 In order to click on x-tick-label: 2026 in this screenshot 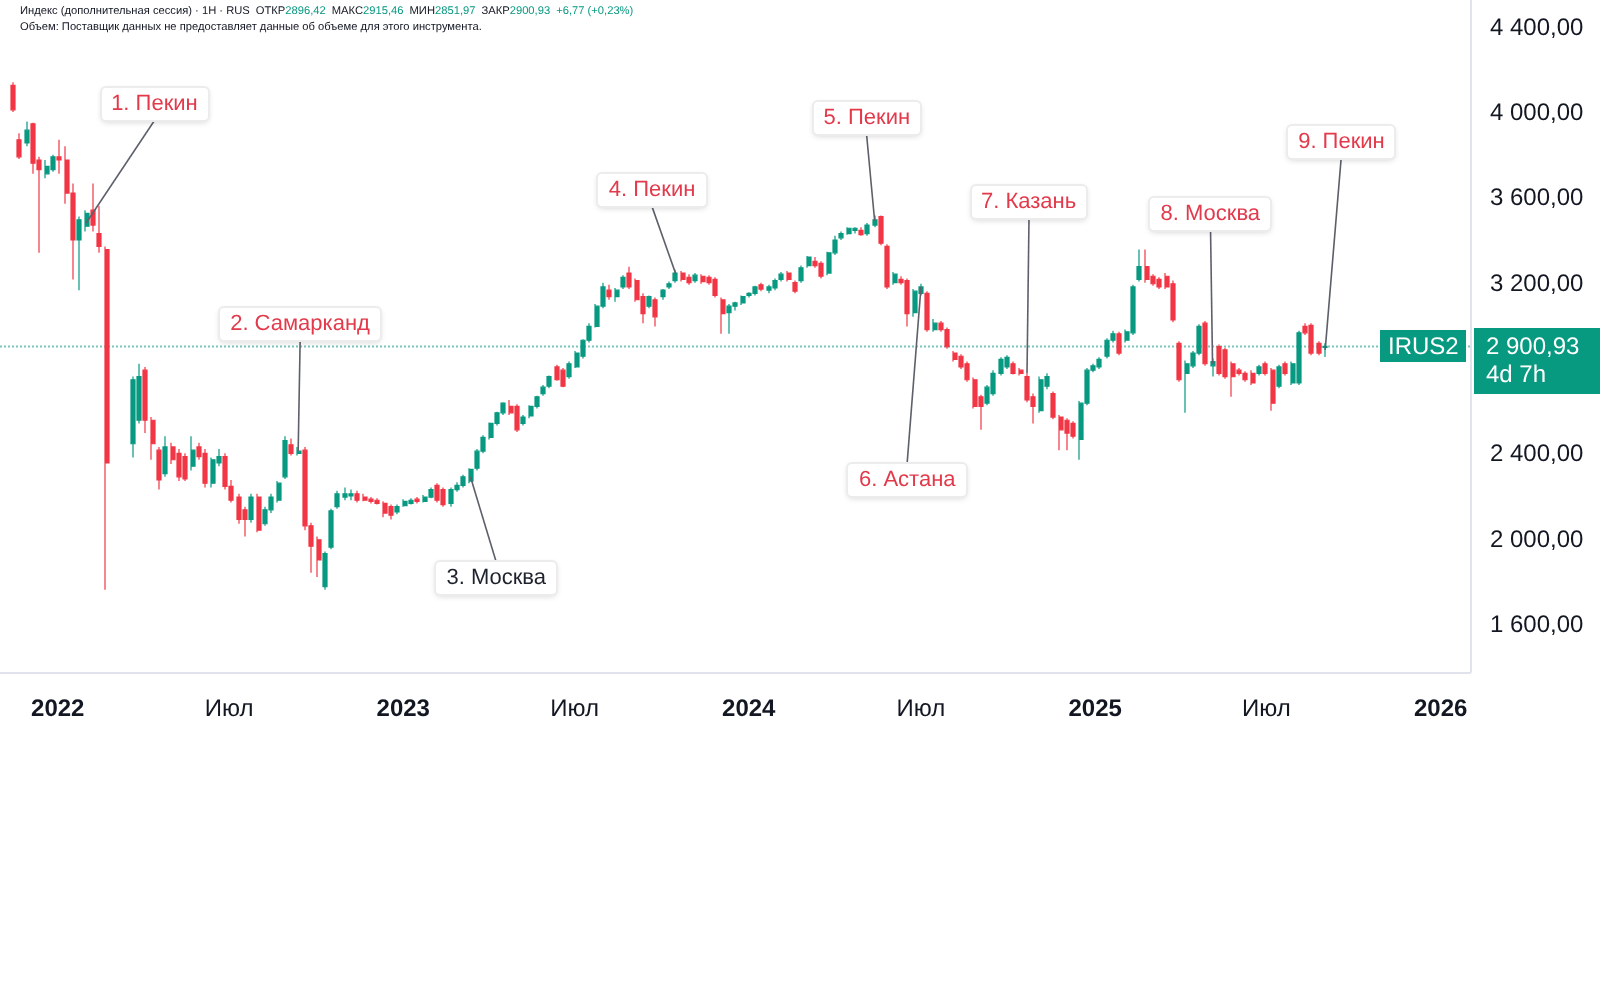, I will do `click(1440, 708)`.